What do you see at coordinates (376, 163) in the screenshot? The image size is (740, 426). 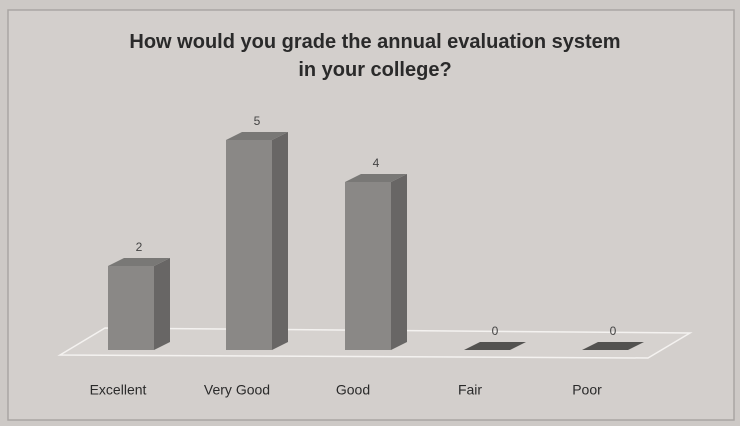 I see `value-label: 4` at bounding box center [376, 163].